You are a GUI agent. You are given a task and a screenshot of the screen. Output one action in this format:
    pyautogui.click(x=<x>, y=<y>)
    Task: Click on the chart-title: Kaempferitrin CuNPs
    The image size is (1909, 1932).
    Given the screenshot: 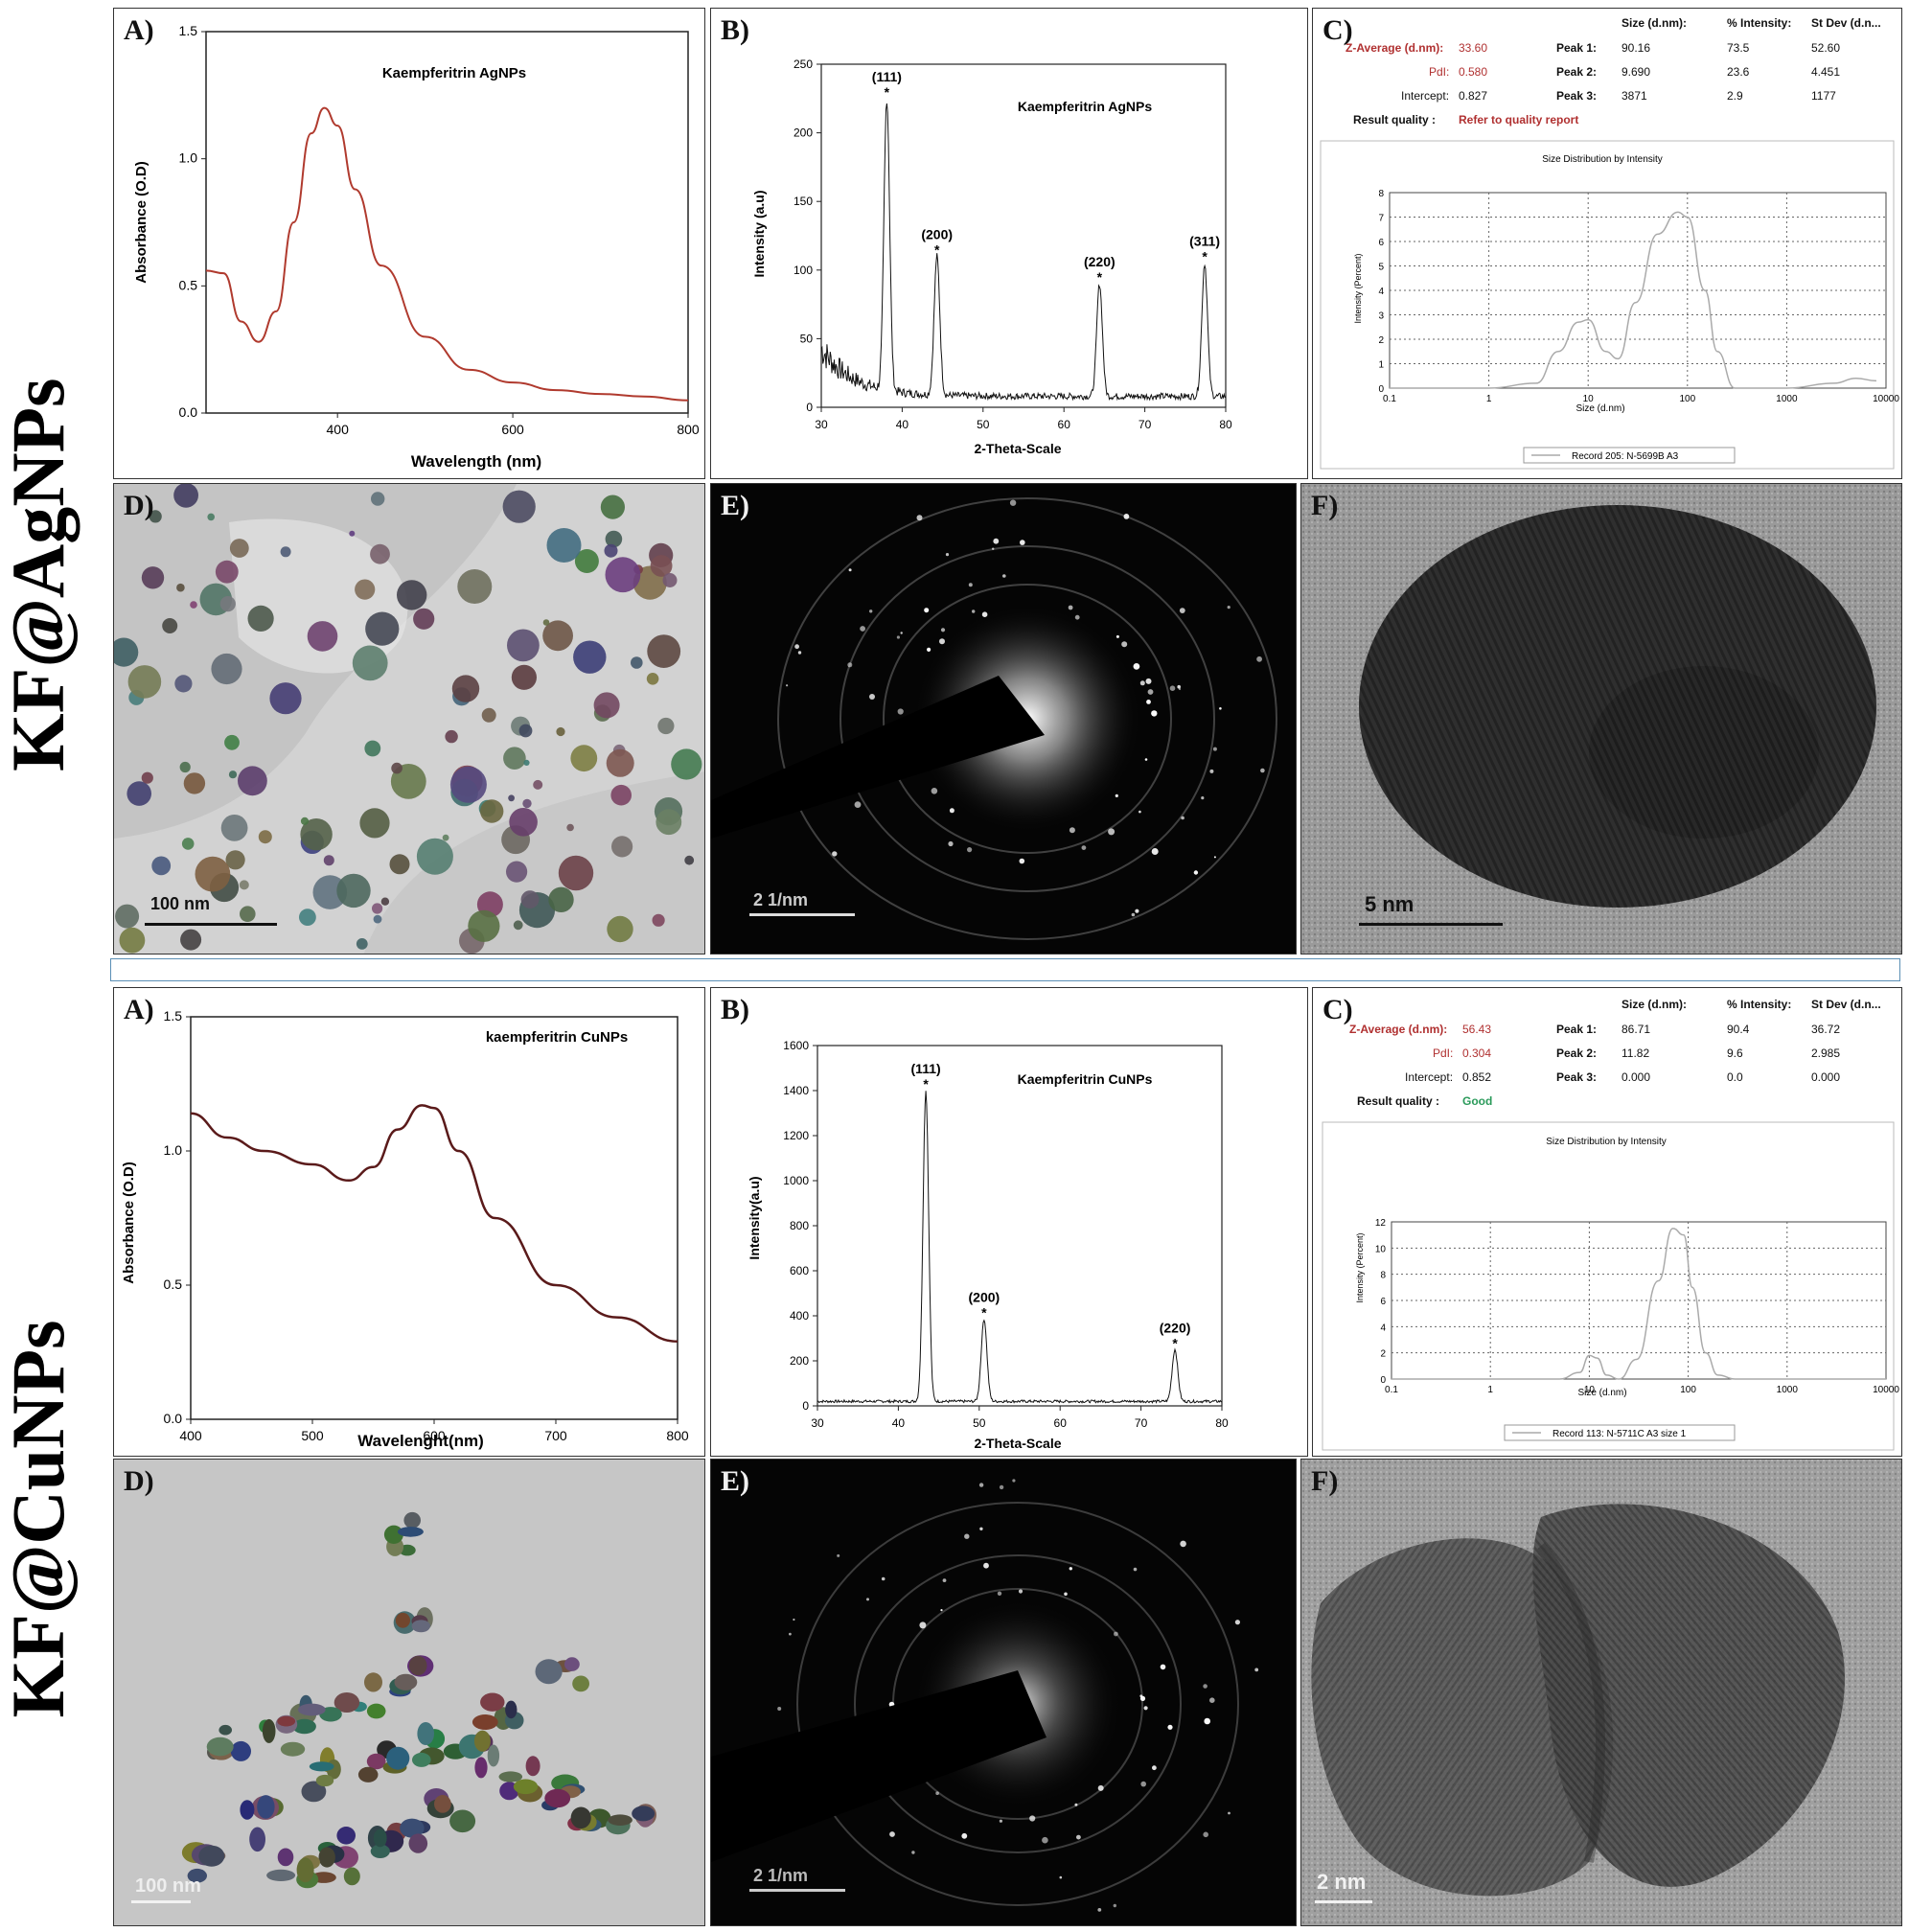 What is the action you would take?
    pyautogui.click(x=1085, y=1079)
    